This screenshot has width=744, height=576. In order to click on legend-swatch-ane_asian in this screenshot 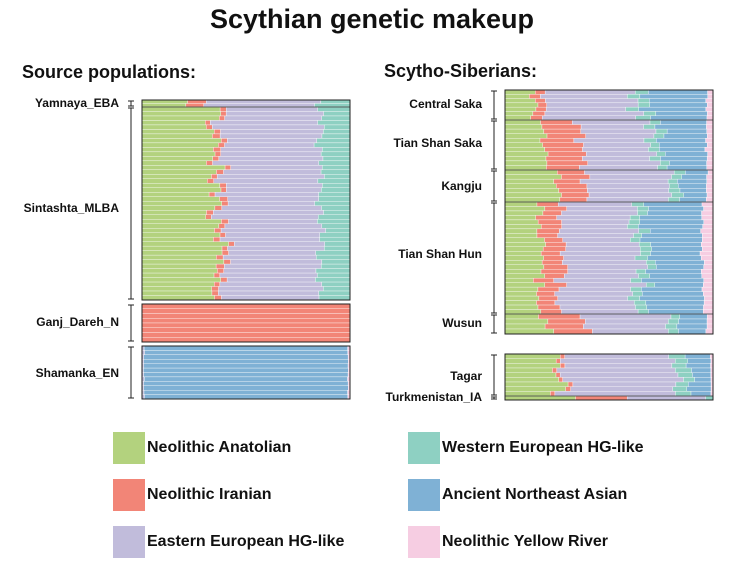, I will do `click(424, 495)`.